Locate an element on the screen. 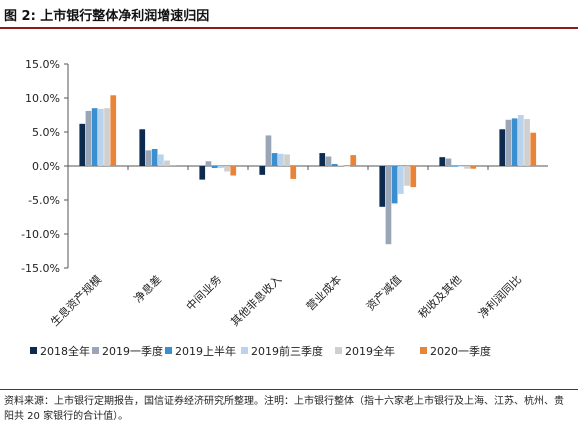 This screenshot has width=578, height=427. y-tick-label: 10.0% is located at coordinates (42, 98).